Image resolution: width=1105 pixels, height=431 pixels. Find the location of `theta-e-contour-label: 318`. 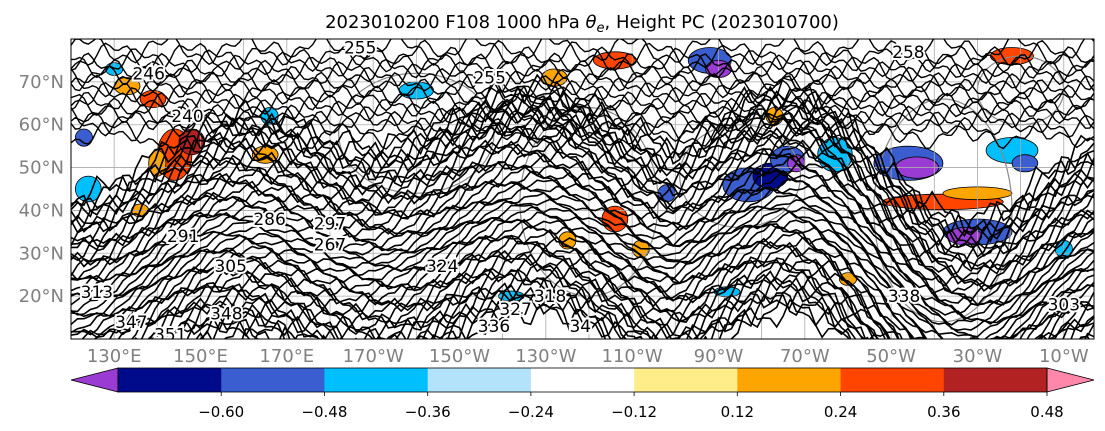

theta-e-contour-label: 318 is located at coordinates (550, 297).